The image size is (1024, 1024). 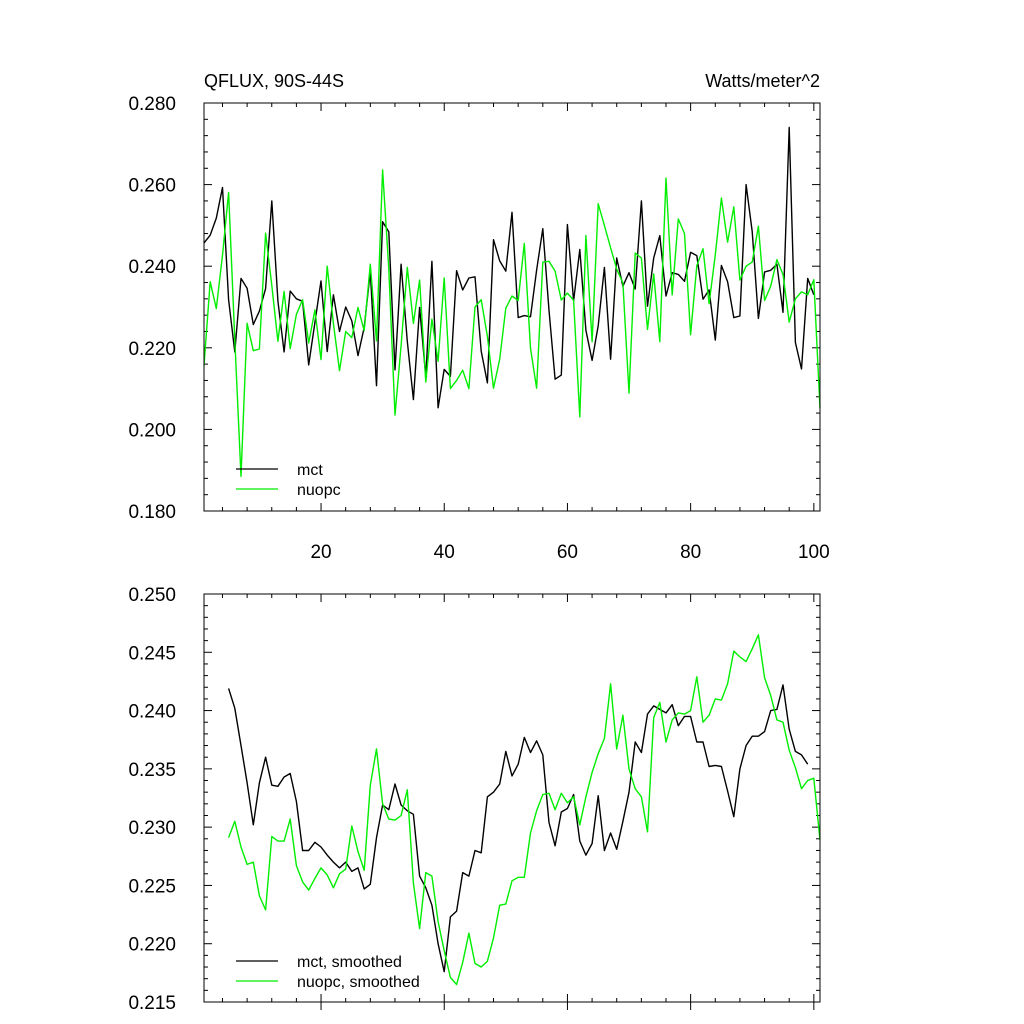 I want to click on top-x-tick-label: 100, so click(x=814, y=552).